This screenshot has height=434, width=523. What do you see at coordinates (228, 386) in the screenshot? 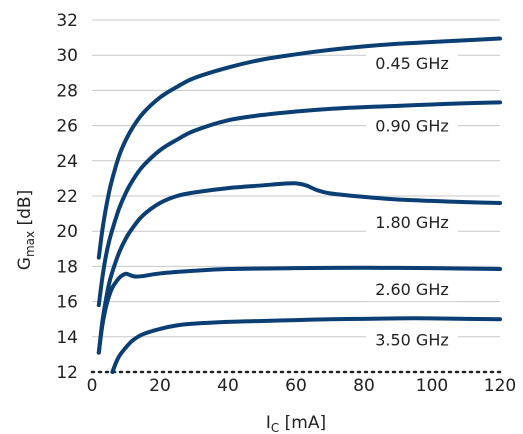
I see `x-tick-label-40: 40` at bounding box center [228, 386].